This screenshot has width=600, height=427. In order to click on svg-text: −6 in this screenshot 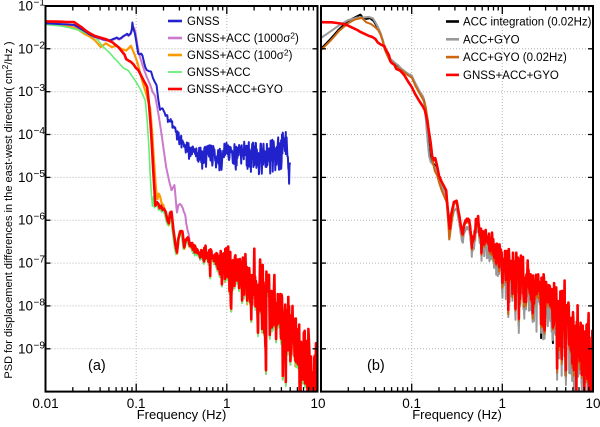, I will do `click(40, 217)`.